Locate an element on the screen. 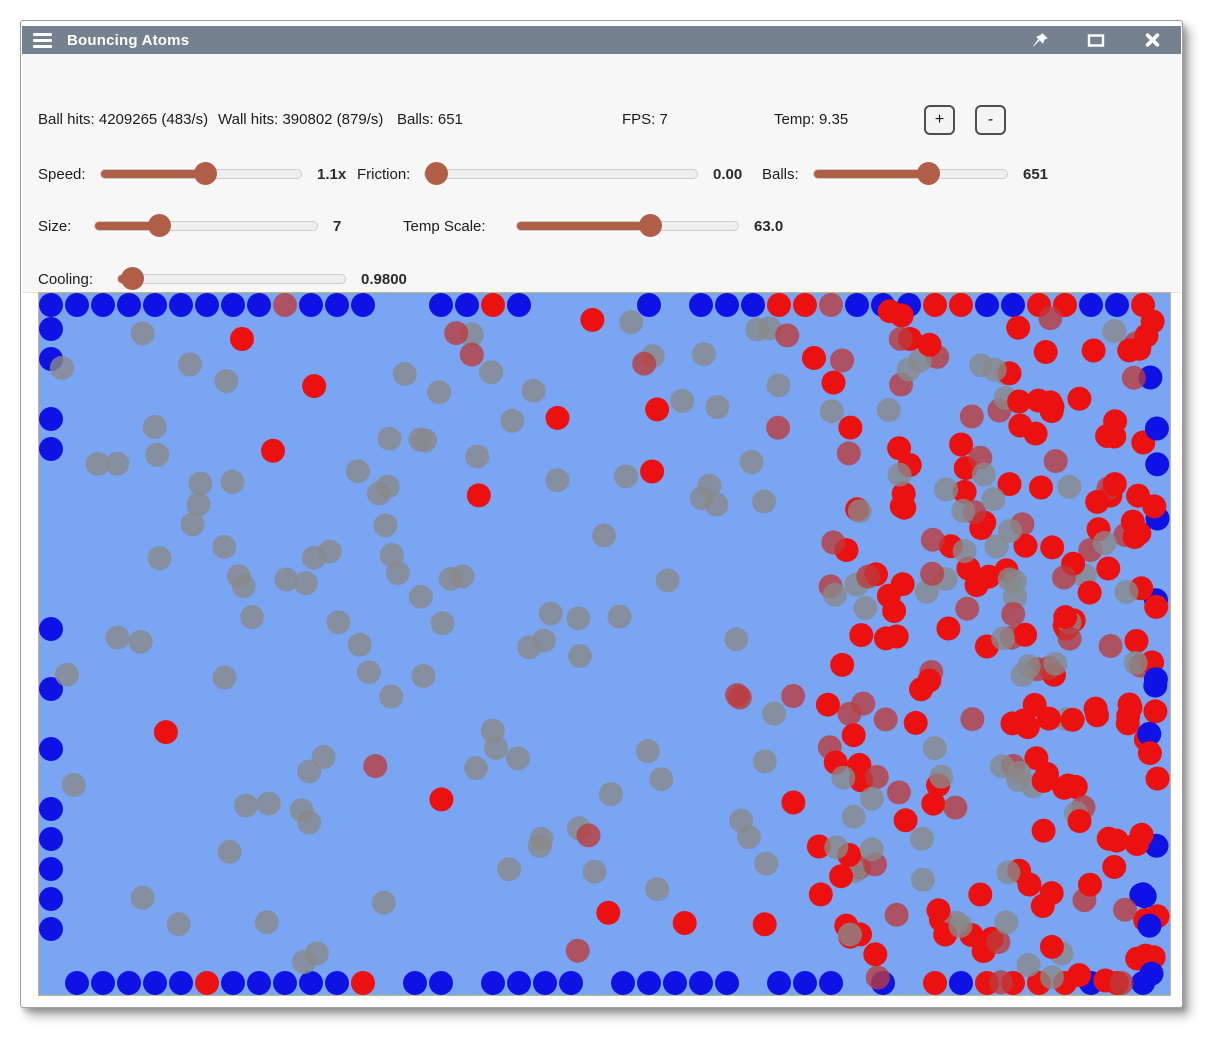 The width and height of the screenshot is (1218, 1042). temp-scale-slider is located at coordinates (627, 225).